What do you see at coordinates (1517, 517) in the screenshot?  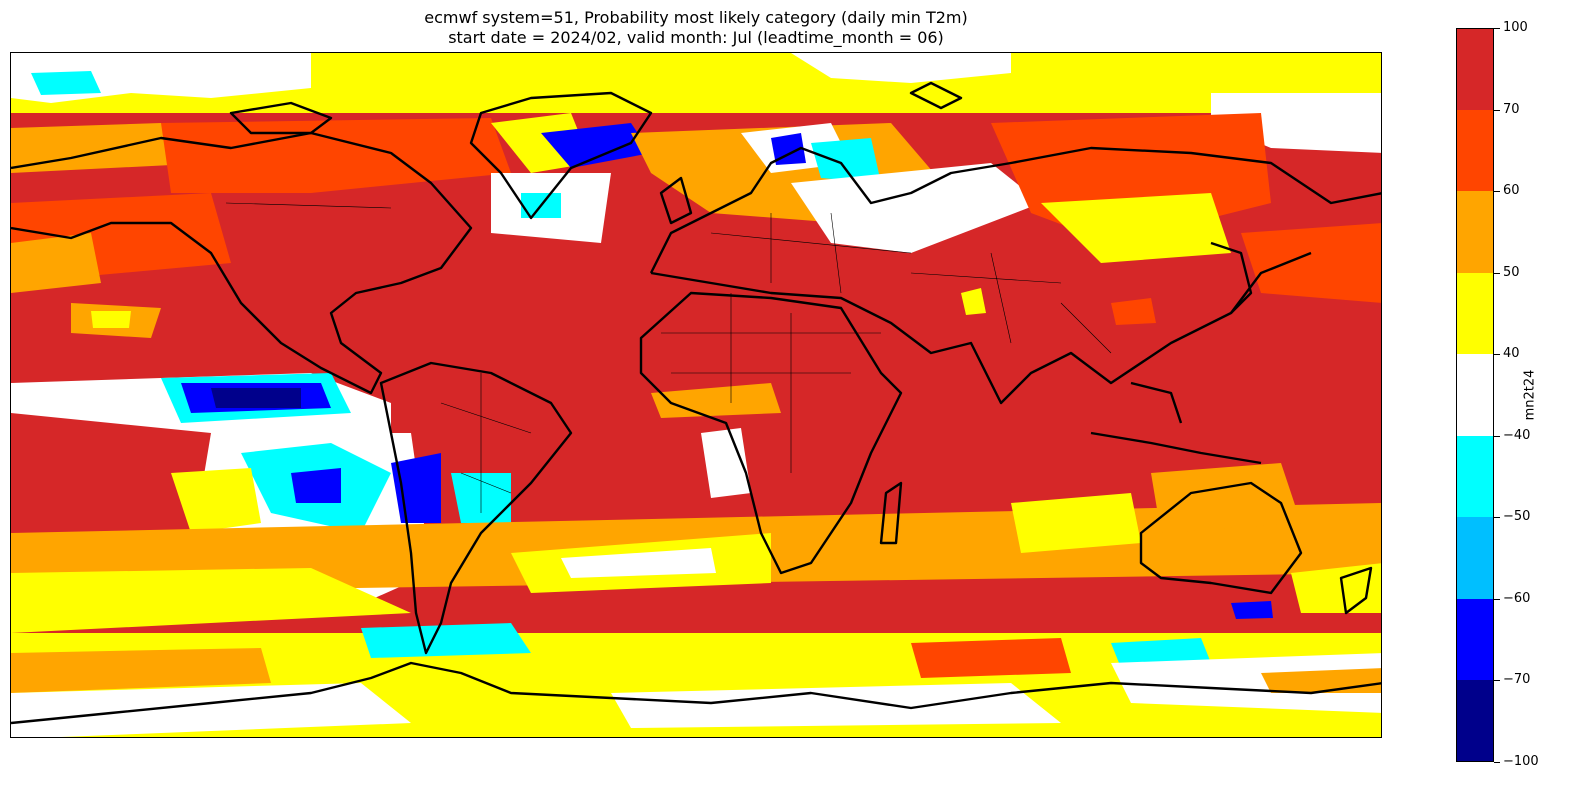 I see `colorbar-tick-label: −50` at bounding box center [1517, 517].